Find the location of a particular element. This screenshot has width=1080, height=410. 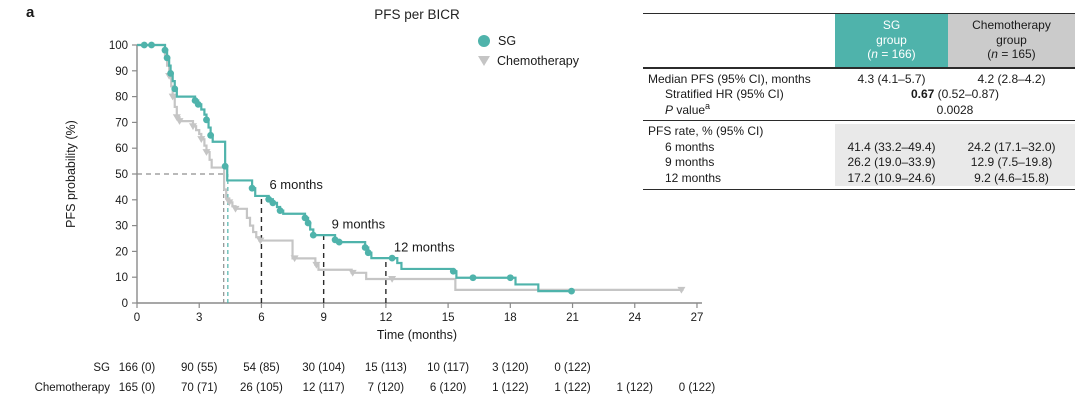

pfs-rate-header-row: PFS rate, % (95% CI) is located at coordinates (859, 132).